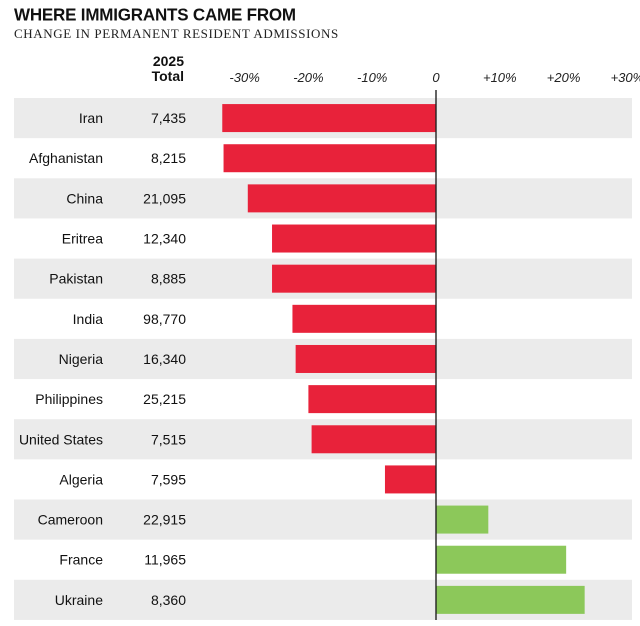  Describe the element at coordinates (82, 239) in the screenshot. I see `country-label: Eritrea` at that location.